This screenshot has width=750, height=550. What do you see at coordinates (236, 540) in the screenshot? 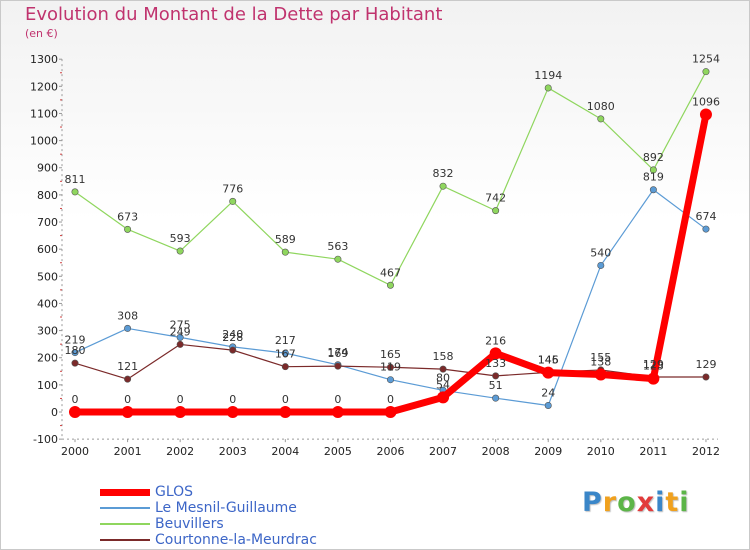
I see `legend-label: Courtonne-la-Meurdrac` at bounding box center [236, 540].